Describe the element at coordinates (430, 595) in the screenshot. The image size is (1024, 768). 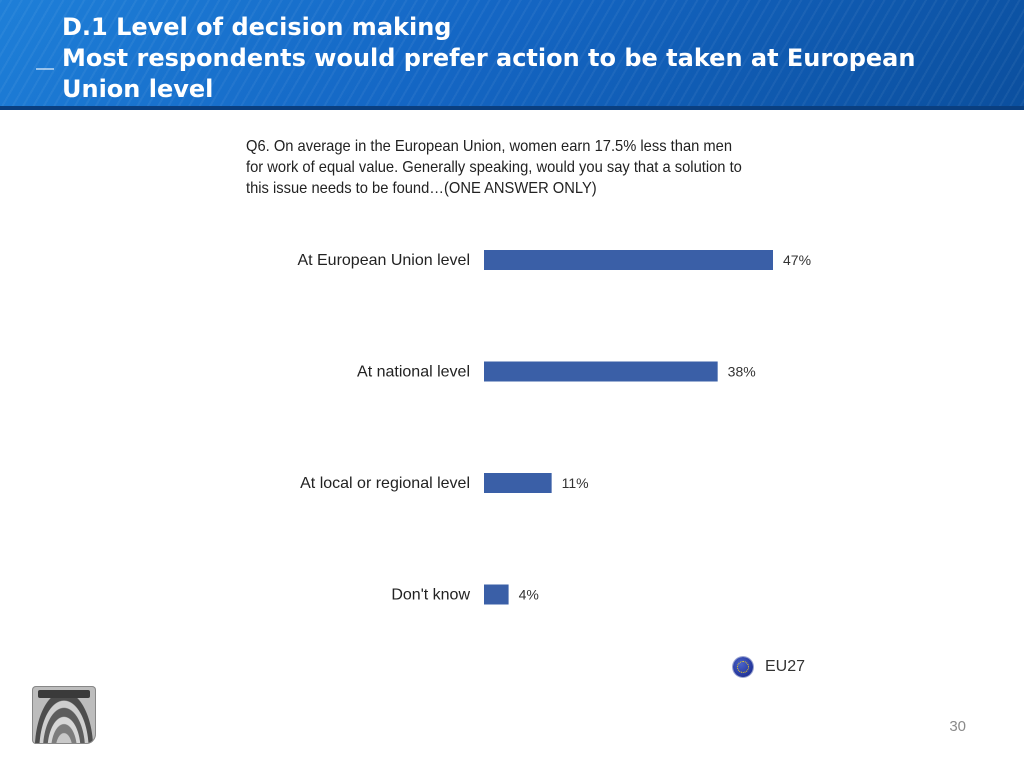
I see `category-label: Don't know` at that location.